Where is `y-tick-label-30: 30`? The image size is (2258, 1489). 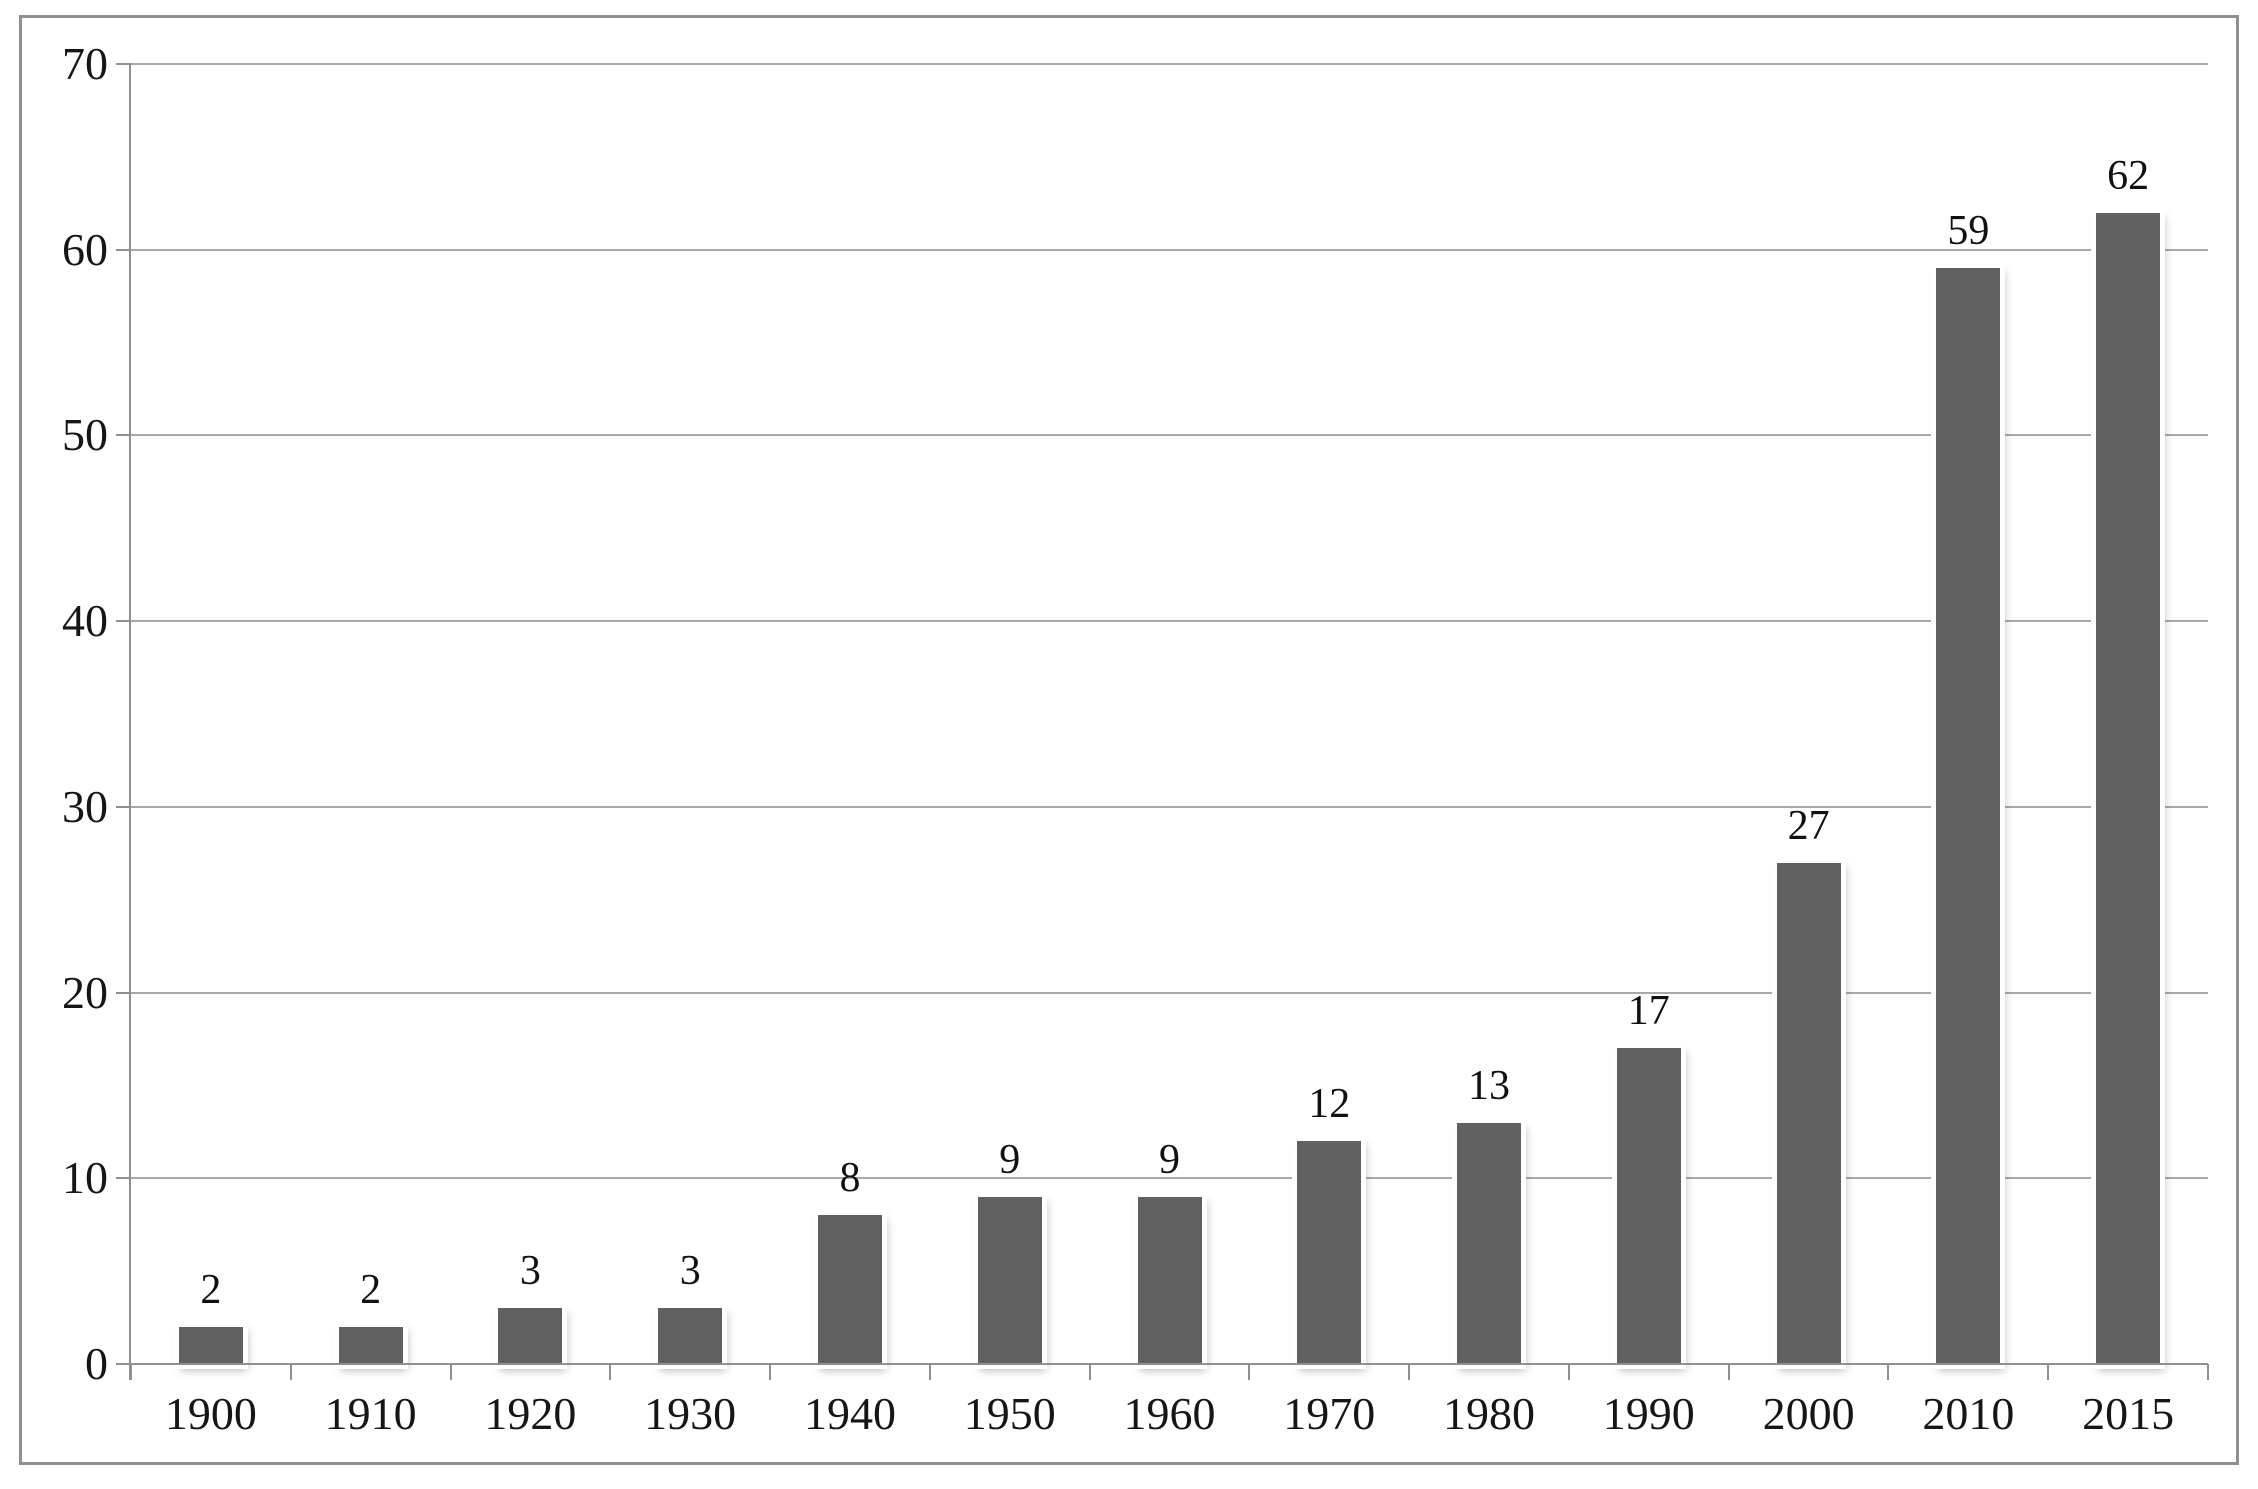
y-tick-label-30: 30 is located at coordinates (85, 806).